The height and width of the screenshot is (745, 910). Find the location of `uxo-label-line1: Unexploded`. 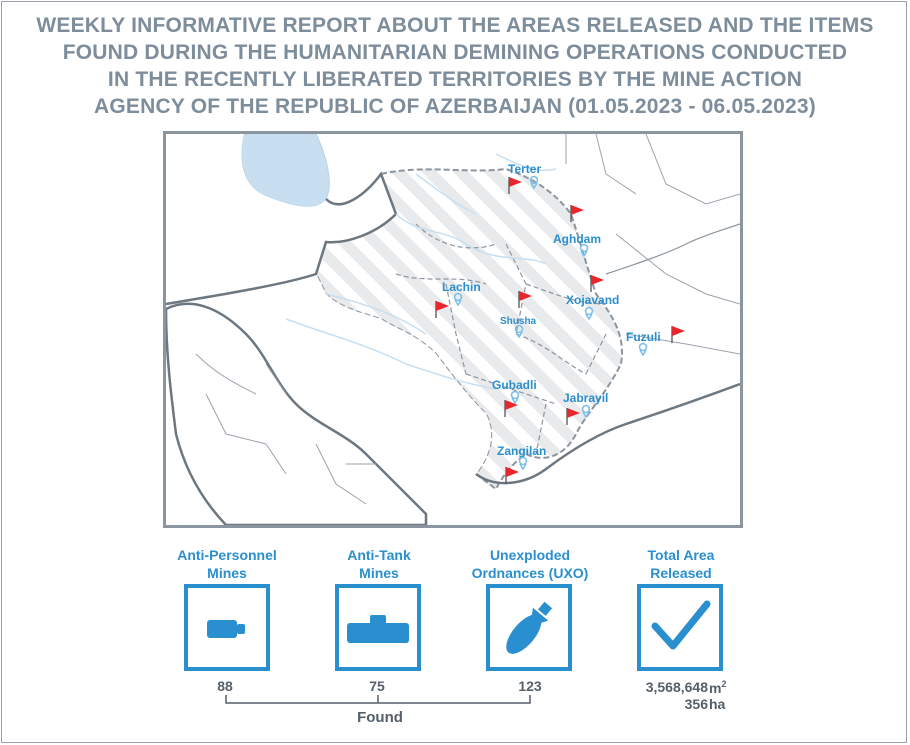

uxo-label-line1: Unexploded is located at coordinates (530, 555).